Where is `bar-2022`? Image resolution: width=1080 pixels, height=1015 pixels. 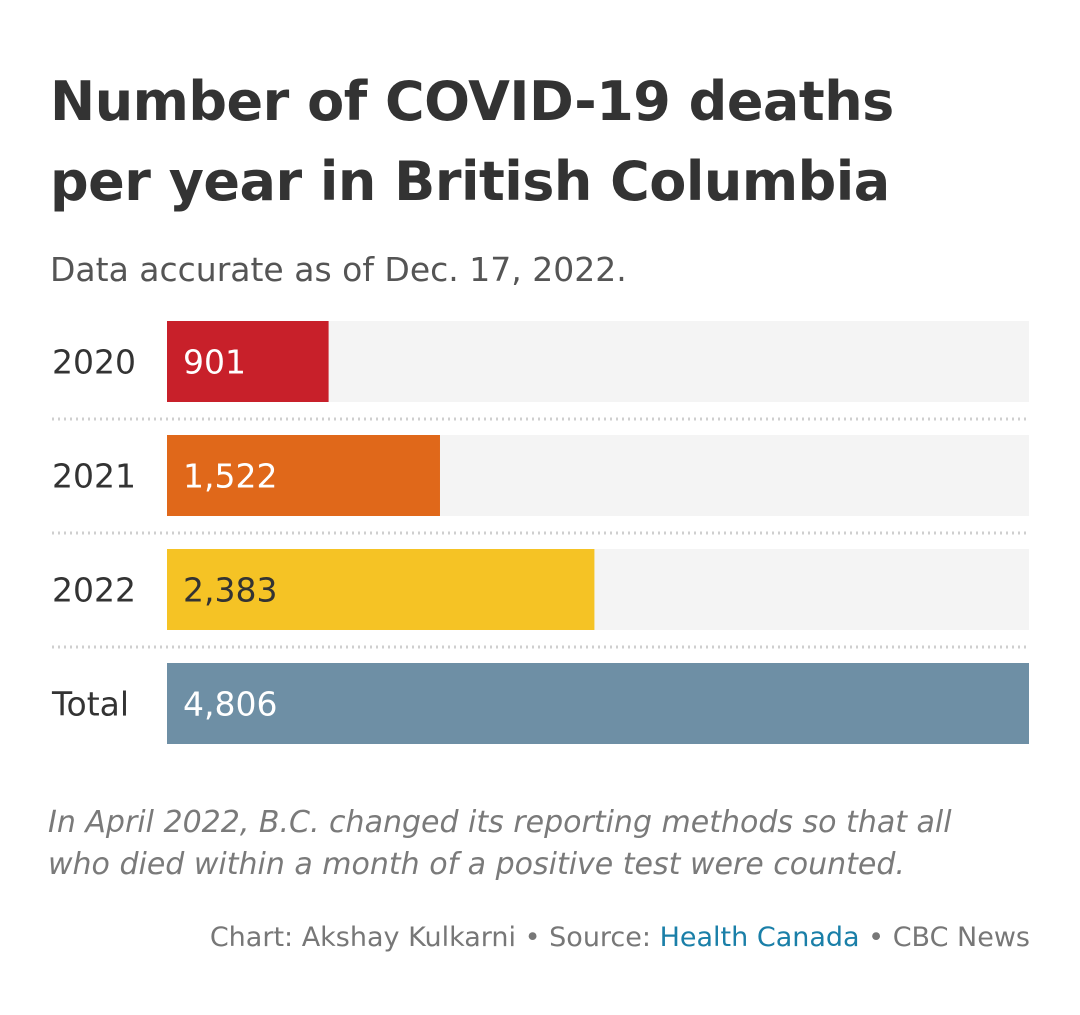 bar-2022 is located at coordinates (381, 589).